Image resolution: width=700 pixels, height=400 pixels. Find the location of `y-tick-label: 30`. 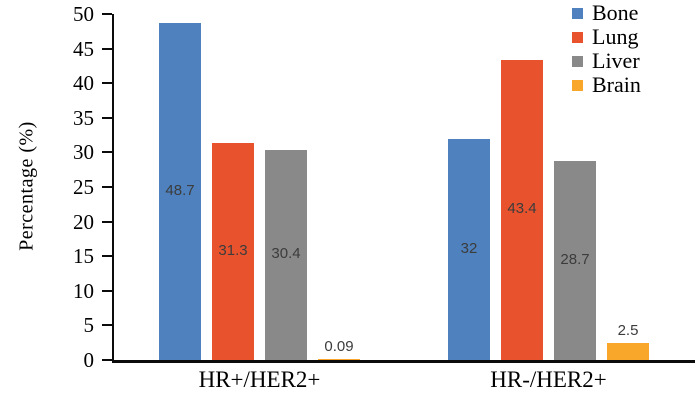

y-tick-label: 30 is located at coordinates (83, 152).